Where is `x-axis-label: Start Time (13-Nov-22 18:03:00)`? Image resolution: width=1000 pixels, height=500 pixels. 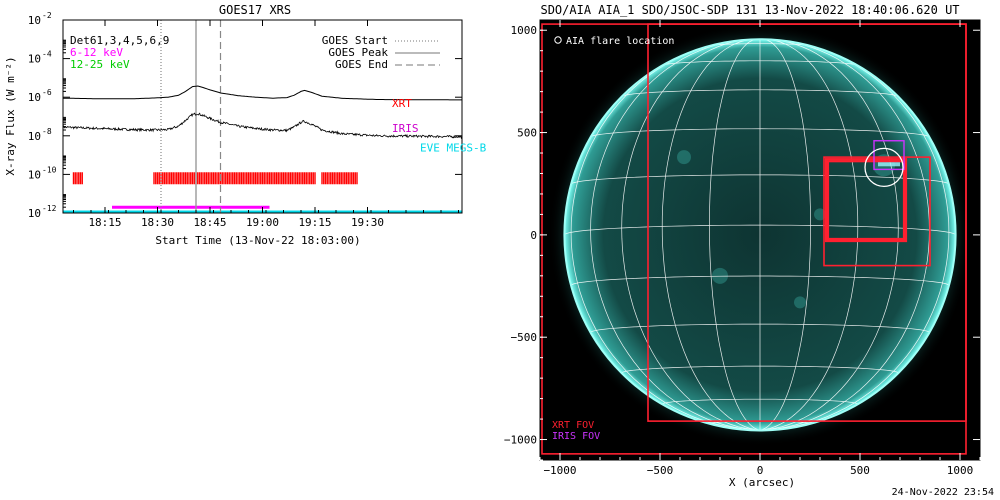 x-axis-label: Start Time (13-Nov-22 18:03:00) is located at coordinates (257, 240).